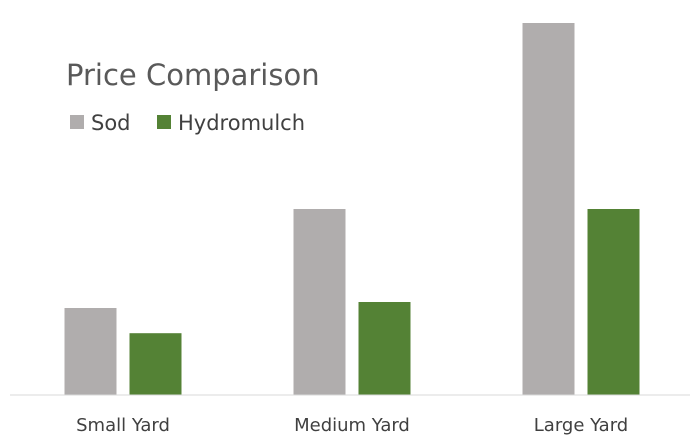 Image resolution: width=698 pixels, height=445 pixels. I want to click on bar-sod-small-yard, so click(90, 351).